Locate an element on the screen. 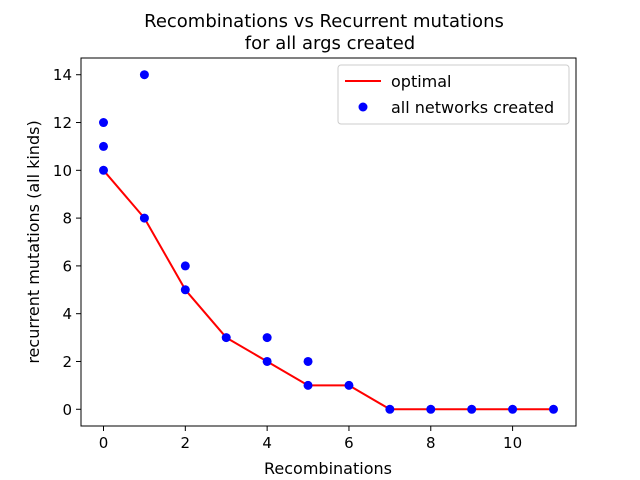 This screenshot has width=640, height=480. x-axis-label: Recombinations is located at coordinates (328, 468).